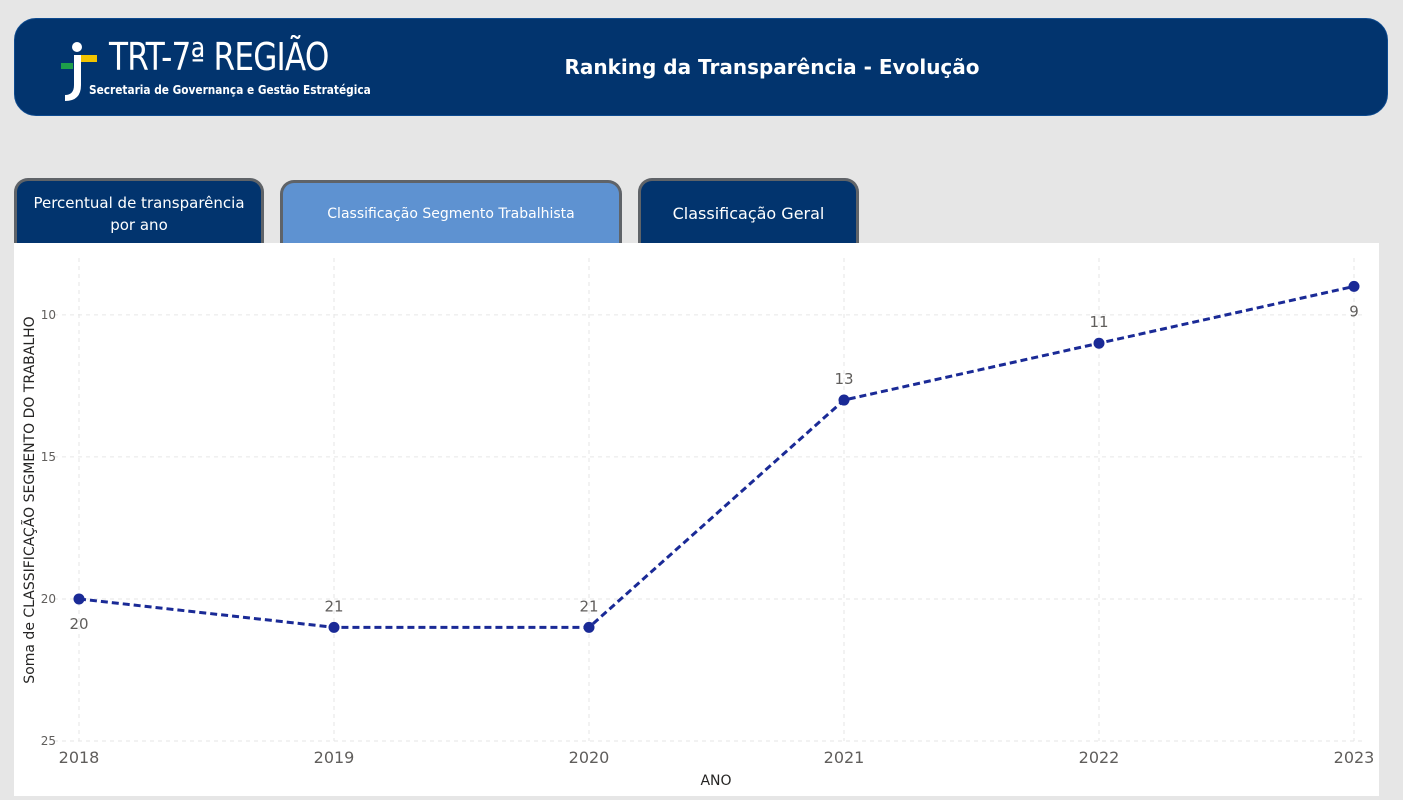 Image resolution: width=1403 pixels, height=800 pixels. Describe the element at coordinates (219, 57) in the screenshot. I see `logo-title: TRT-7ª REGIÃO` at that location.